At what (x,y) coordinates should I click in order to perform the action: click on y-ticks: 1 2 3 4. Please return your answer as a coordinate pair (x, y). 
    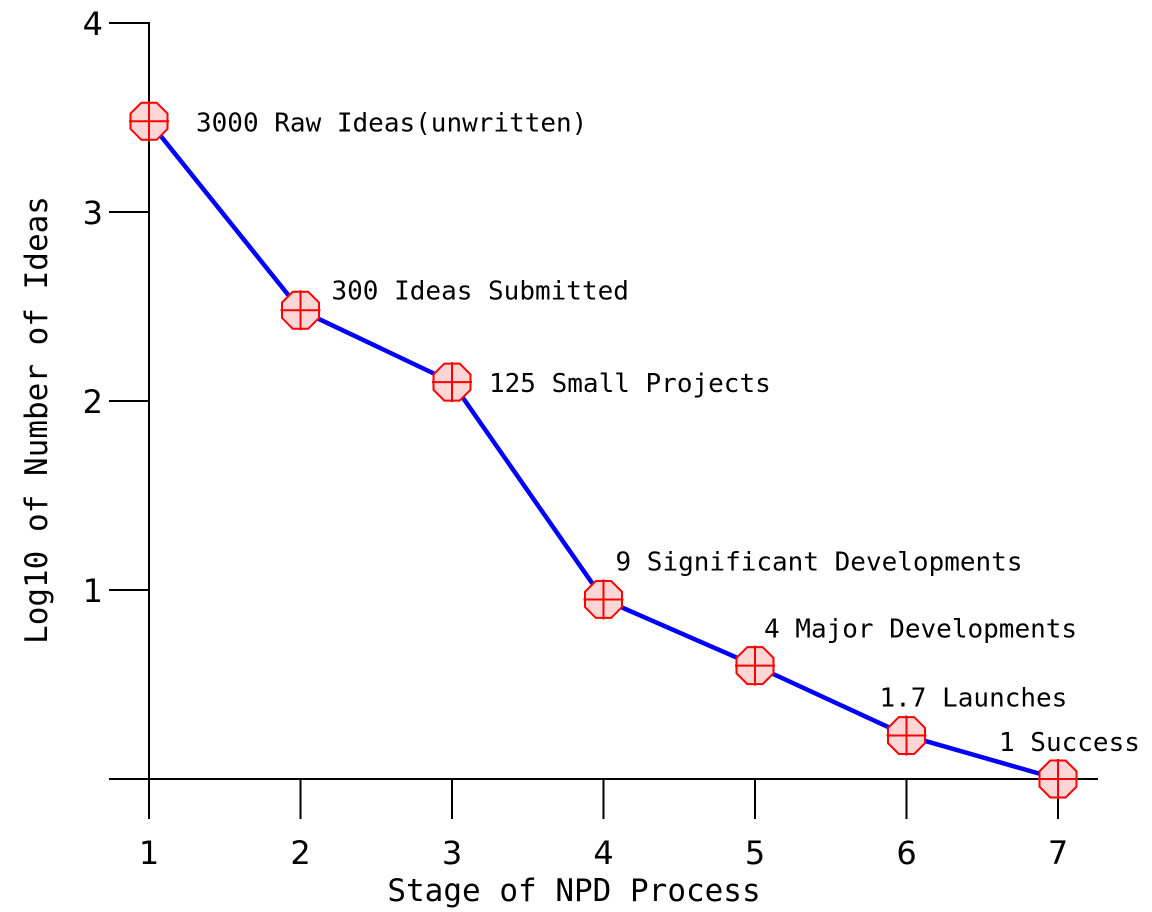
    Looking at the image, I should click on (116, 307).